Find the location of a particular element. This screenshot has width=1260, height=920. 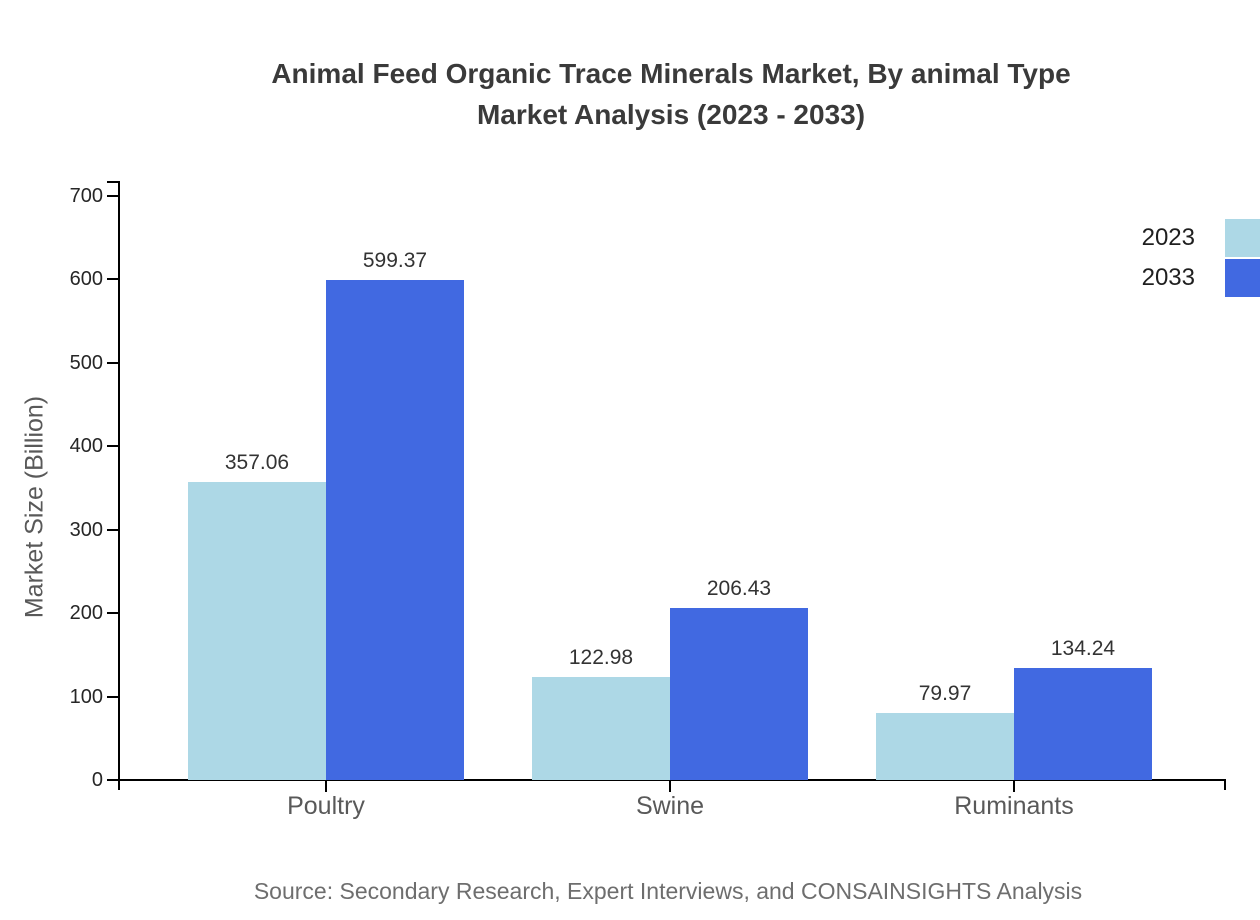

x-tick-label: Swine is located at coordinates (670, 806).